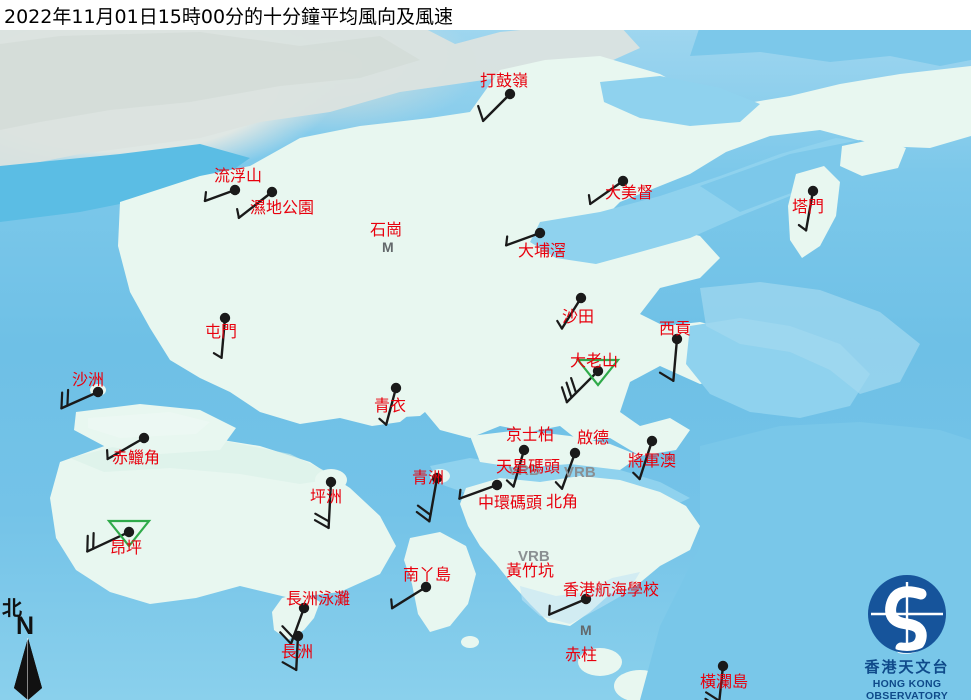 The image size is (971, 700). What do you see at coordinates (411, 595) in the screenshot?
I see `wind-station-lamma-island` at bounding box center [411, 595].